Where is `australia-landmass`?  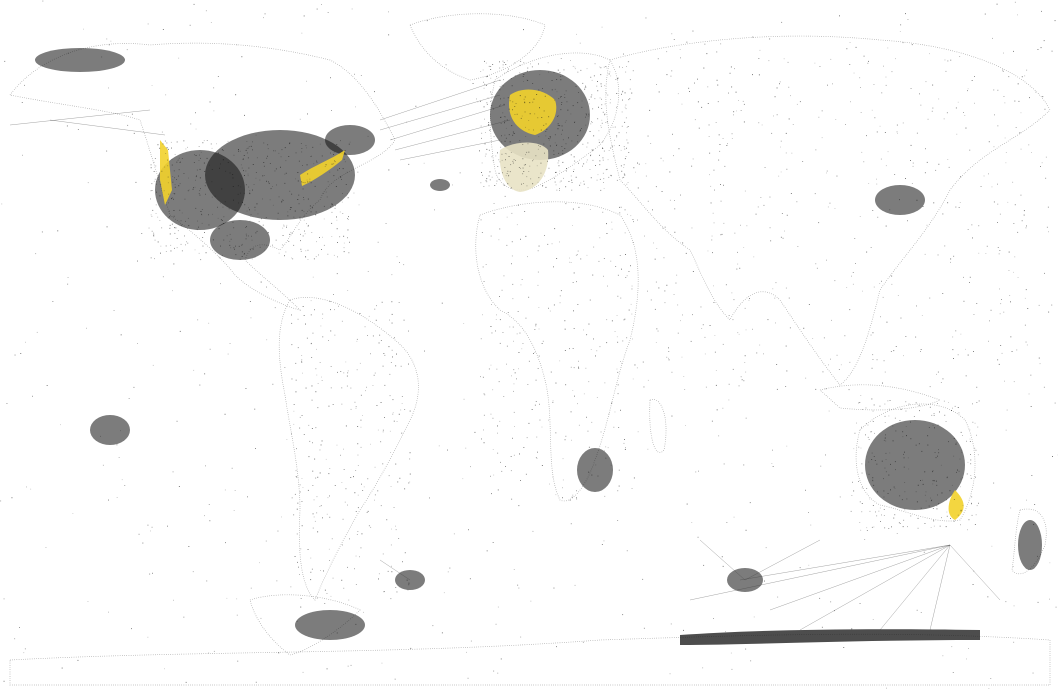
australia-landmass is located at coordinates (915, 462).